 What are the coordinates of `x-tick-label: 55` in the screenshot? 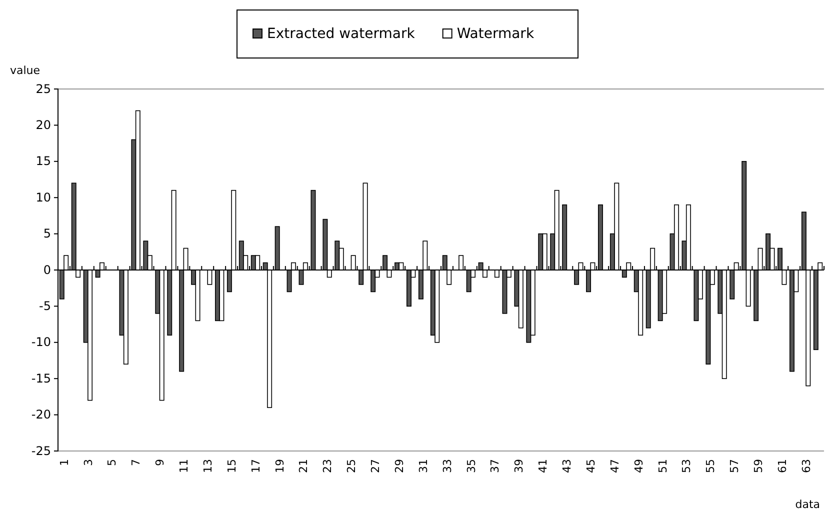 It's located at (711, 466).